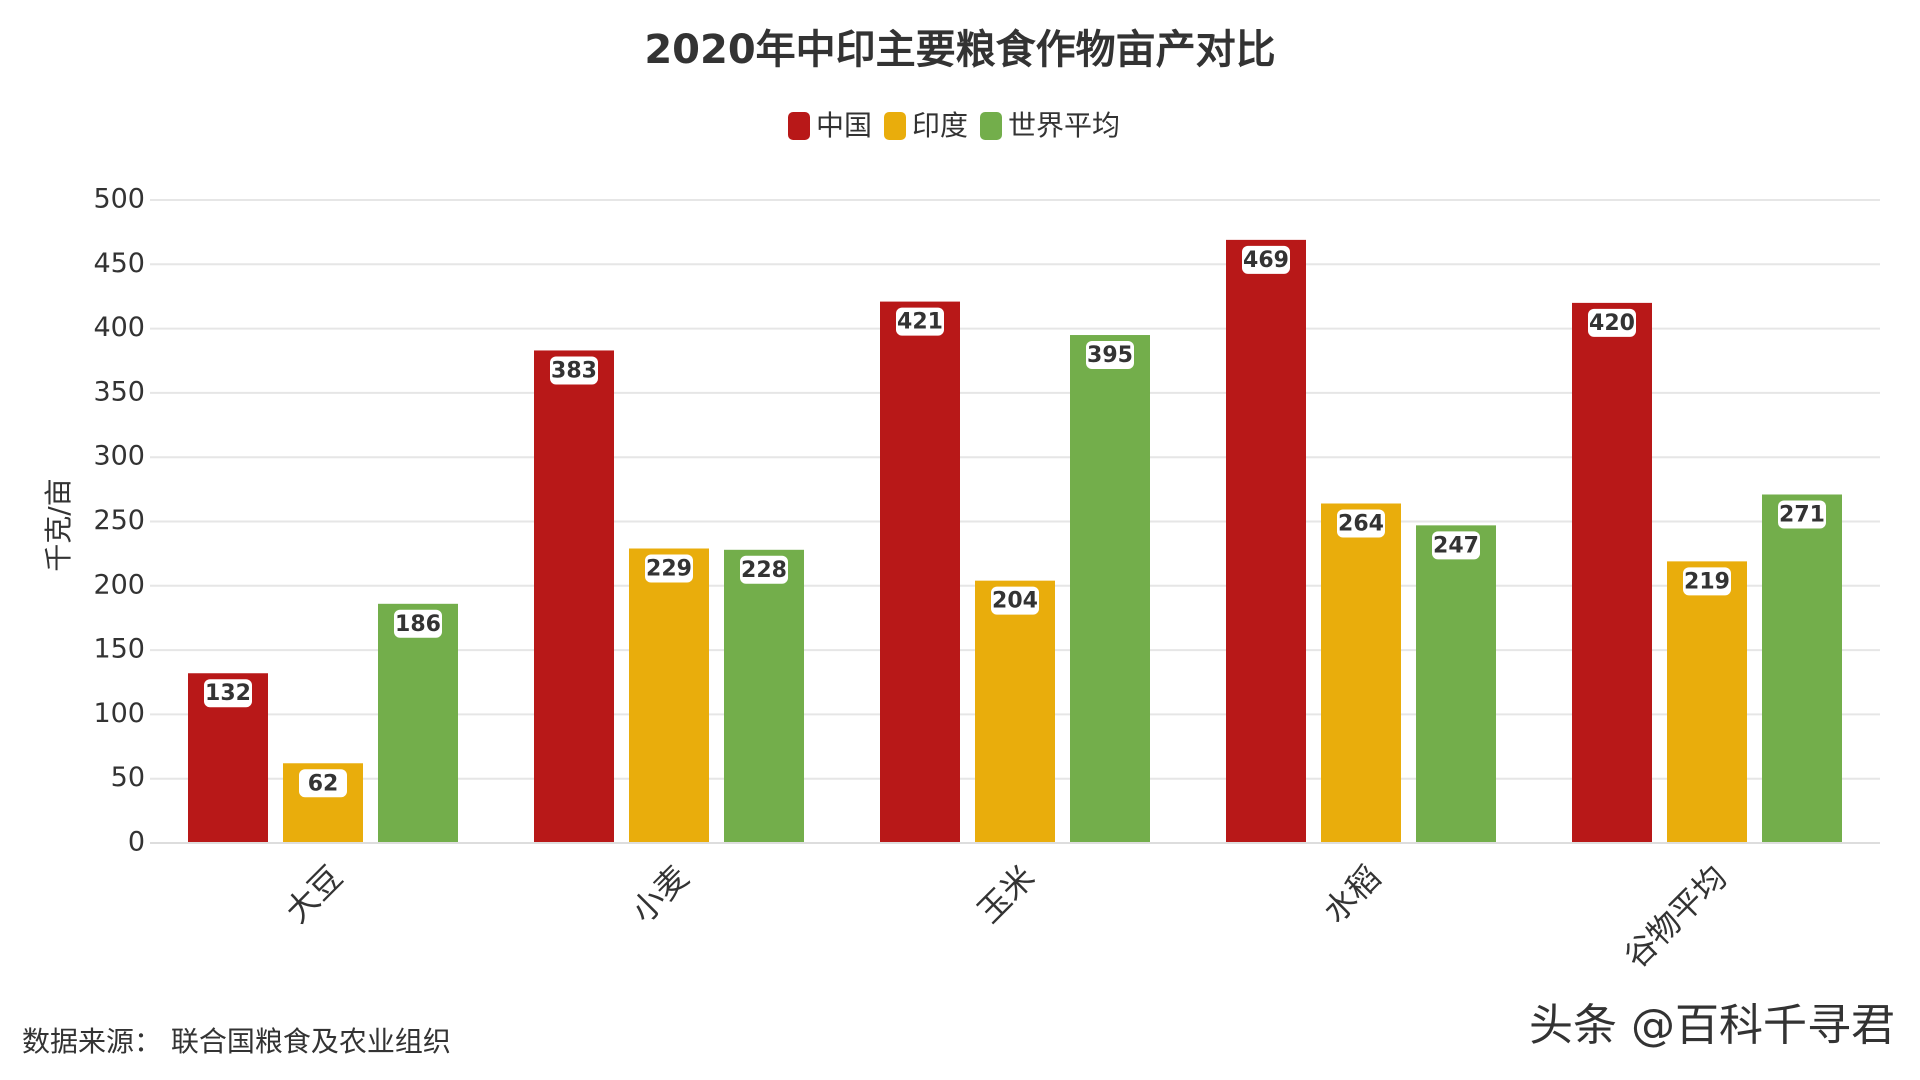 This screenshot has height=1080, width=1920. What do you see at coordinates (58, 524) in the screenshot?
I see `y-axis-label: 千克/亩` at bounding box center [58, 524].